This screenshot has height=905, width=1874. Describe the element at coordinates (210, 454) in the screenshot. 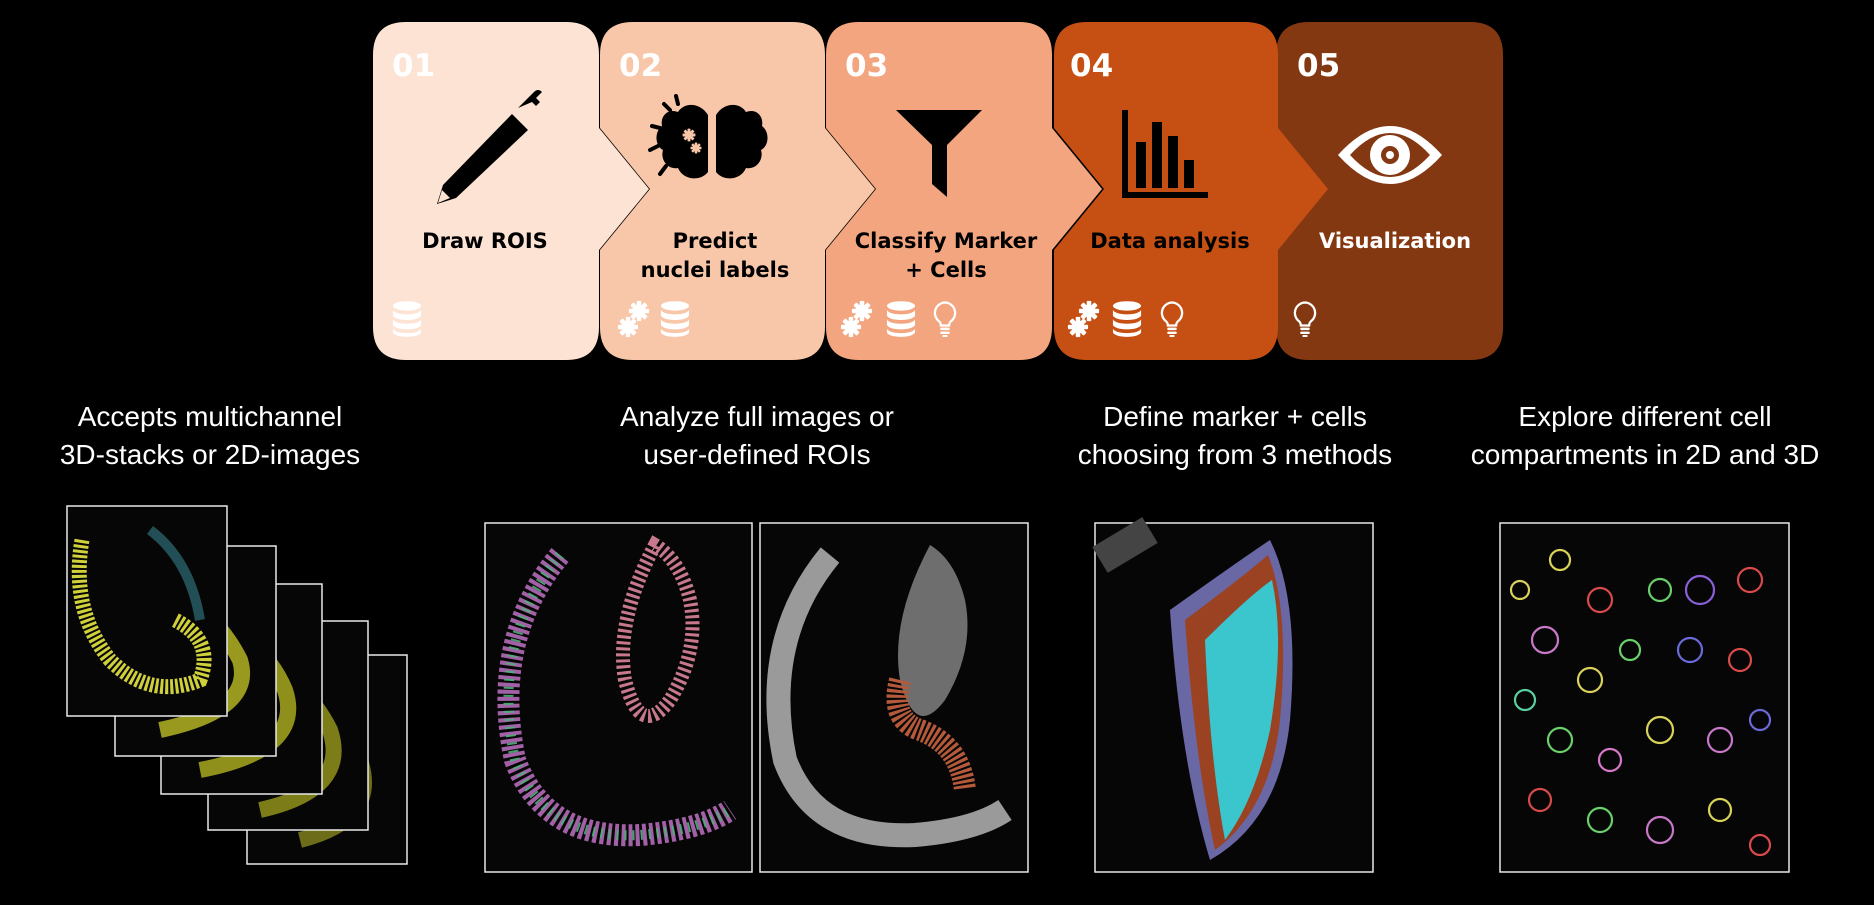

I see `caption-line: 3D-stacks or 2D-images` at that location.